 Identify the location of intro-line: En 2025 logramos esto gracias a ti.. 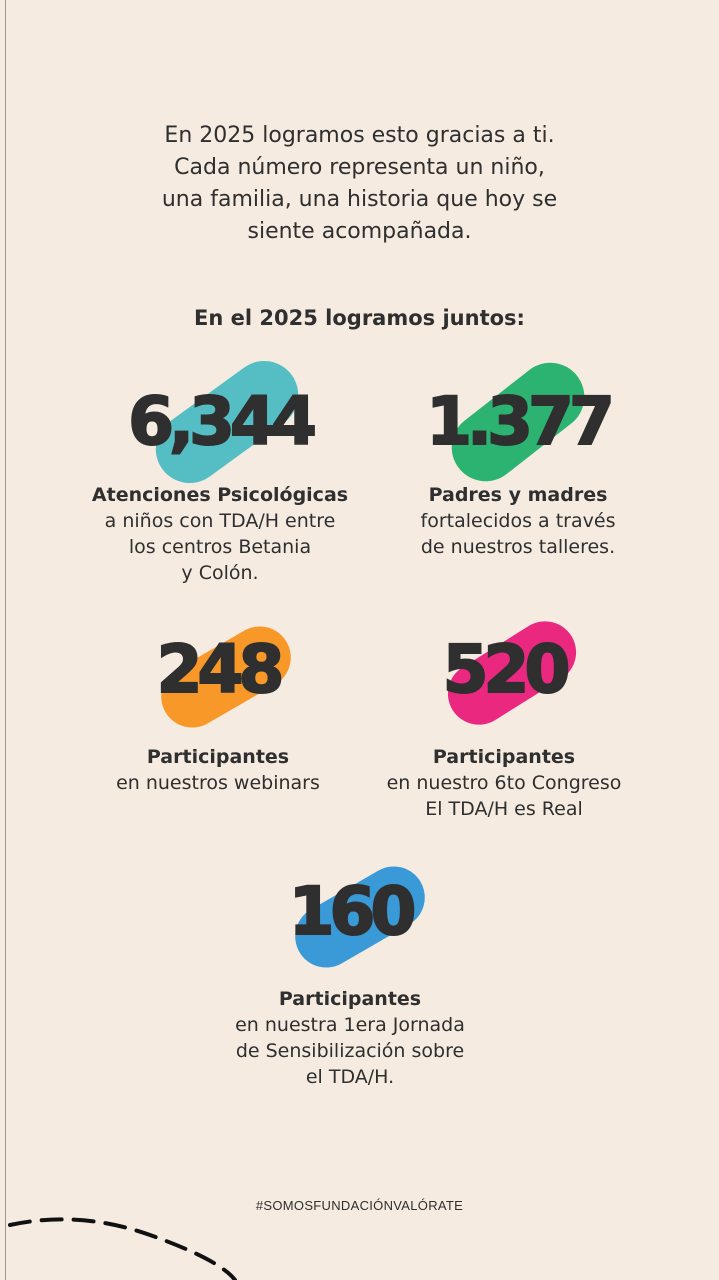
(359, 135).